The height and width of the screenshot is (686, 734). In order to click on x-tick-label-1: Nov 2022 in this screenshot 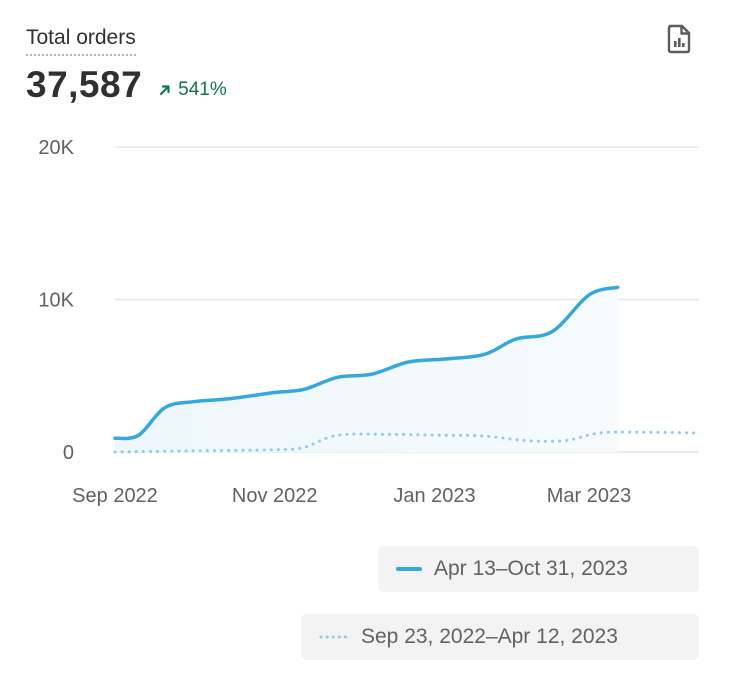, I will do `click(275, 496)`.